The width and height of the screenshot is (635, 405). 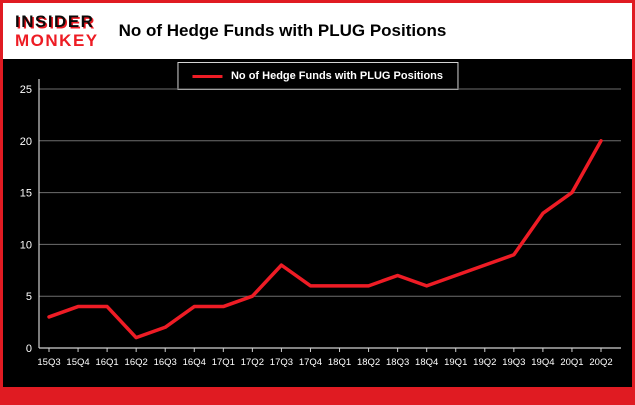 What do you see at coordinates (165, 362) in the screenshot?
I see `x-tick-label-16Q3: 16Q3` at bounding box center [165, 362].